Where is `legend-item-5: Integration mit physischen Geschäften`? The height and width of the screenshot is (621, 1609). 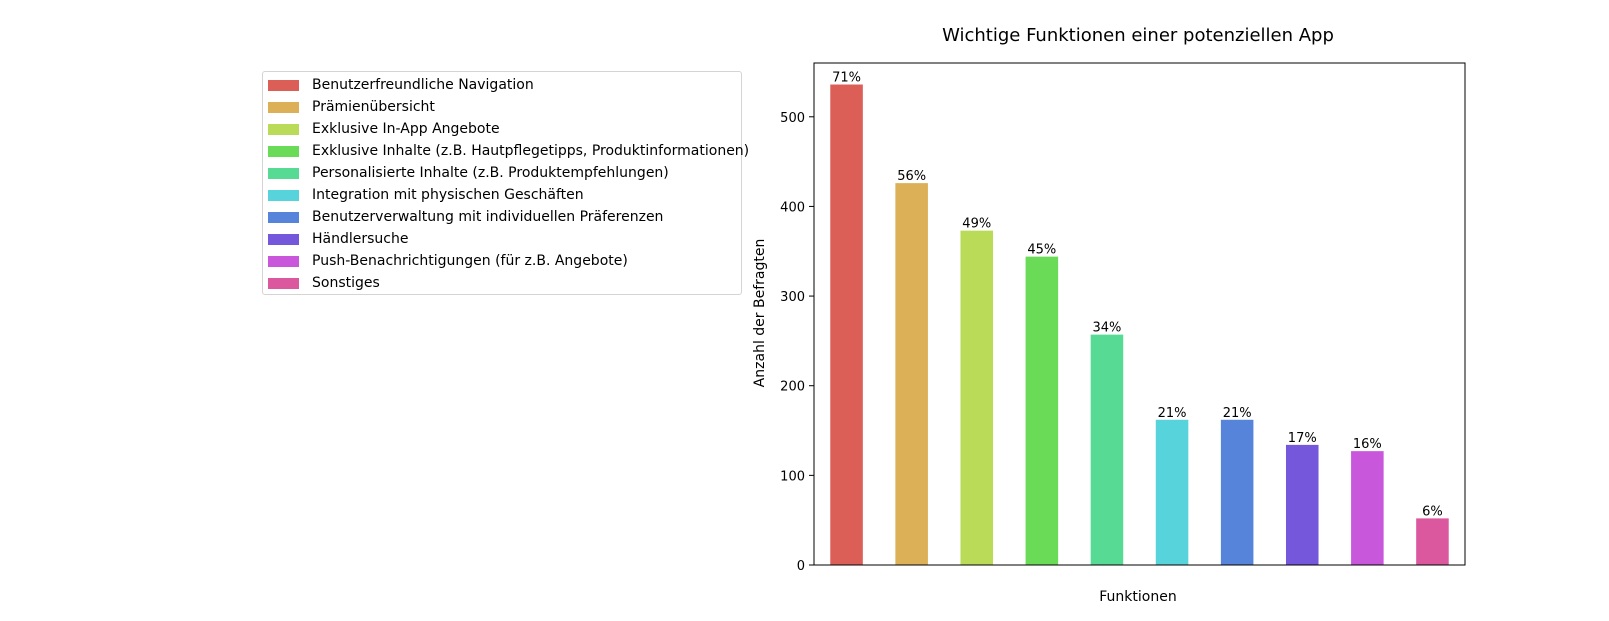
legend-item-5: Integration mit physischen Geschäften is located at coordinates (426, 195).